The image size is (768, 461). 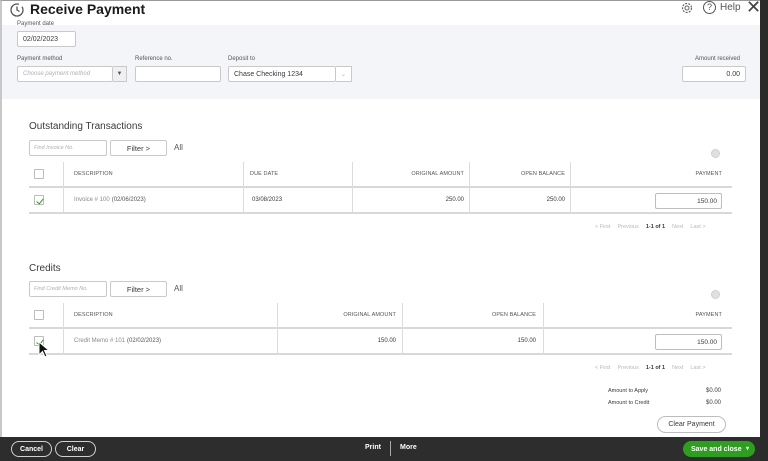 I want to click on find-invoice-input: Find Invoice No., so click(x=68, y=148).